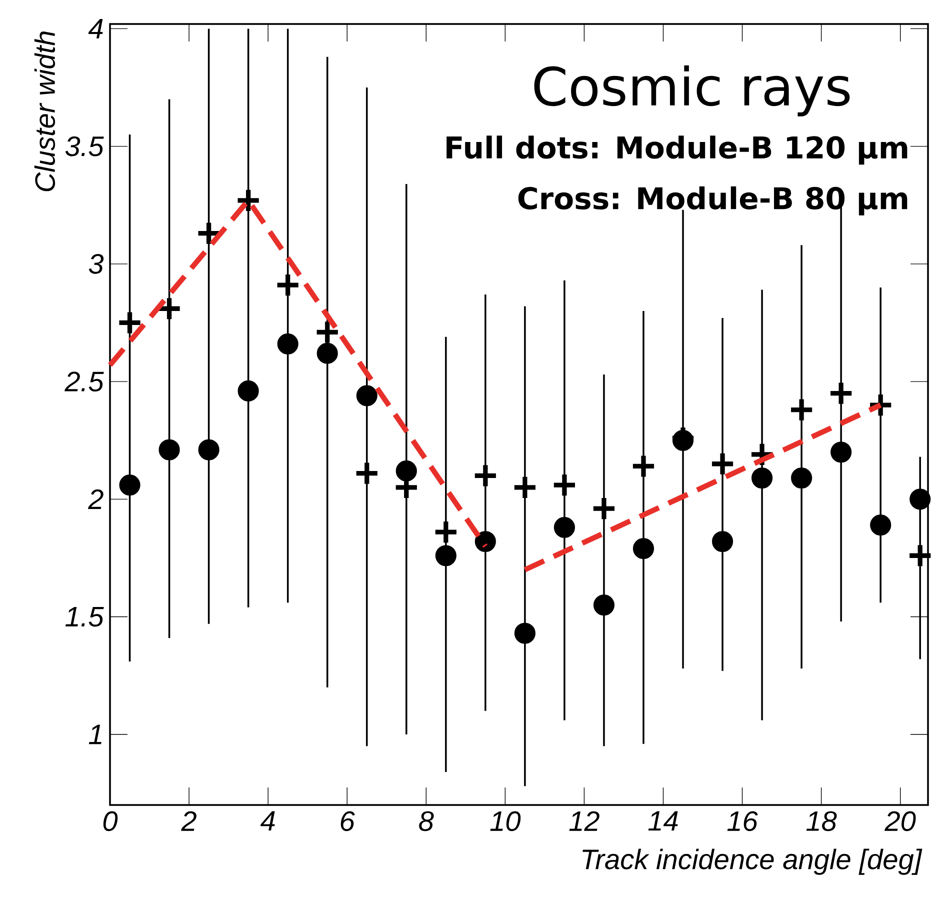 The height and width of the screenshot is (898, 935). What do you see at coordinates (347, 821) in the screenshot?
I see `x-tick-label: 6` at bounding box center [347, 821].